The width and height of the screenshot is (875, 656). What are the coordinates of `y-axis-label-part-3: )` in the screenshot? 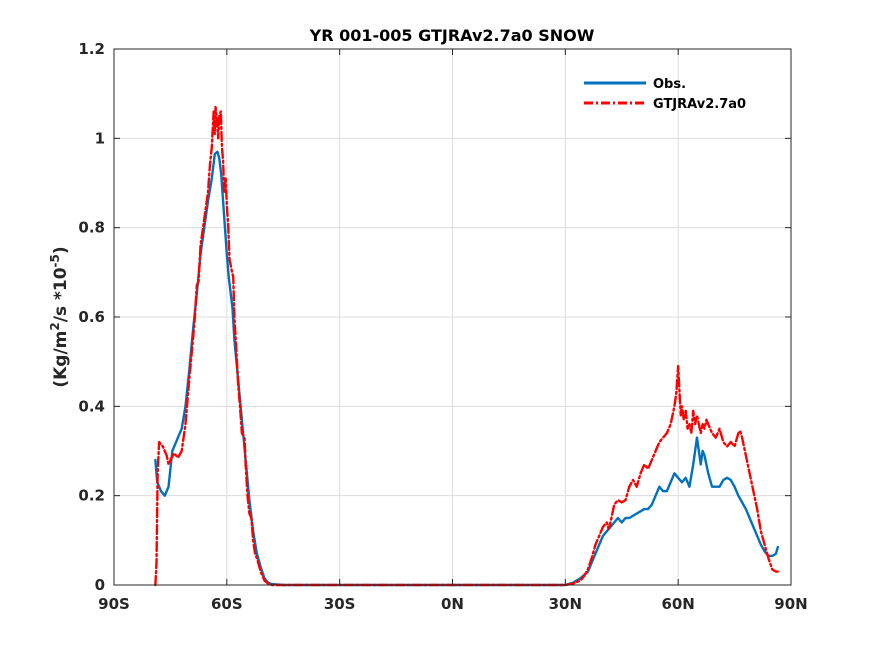 It's located at (61, 250).